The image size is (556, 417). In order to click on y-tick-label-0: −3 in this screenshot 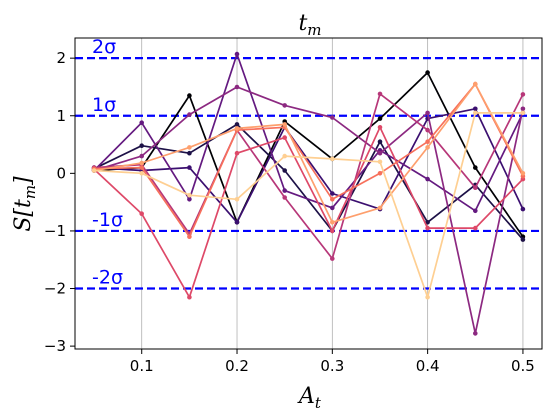, I will do `click(55, 346)`.